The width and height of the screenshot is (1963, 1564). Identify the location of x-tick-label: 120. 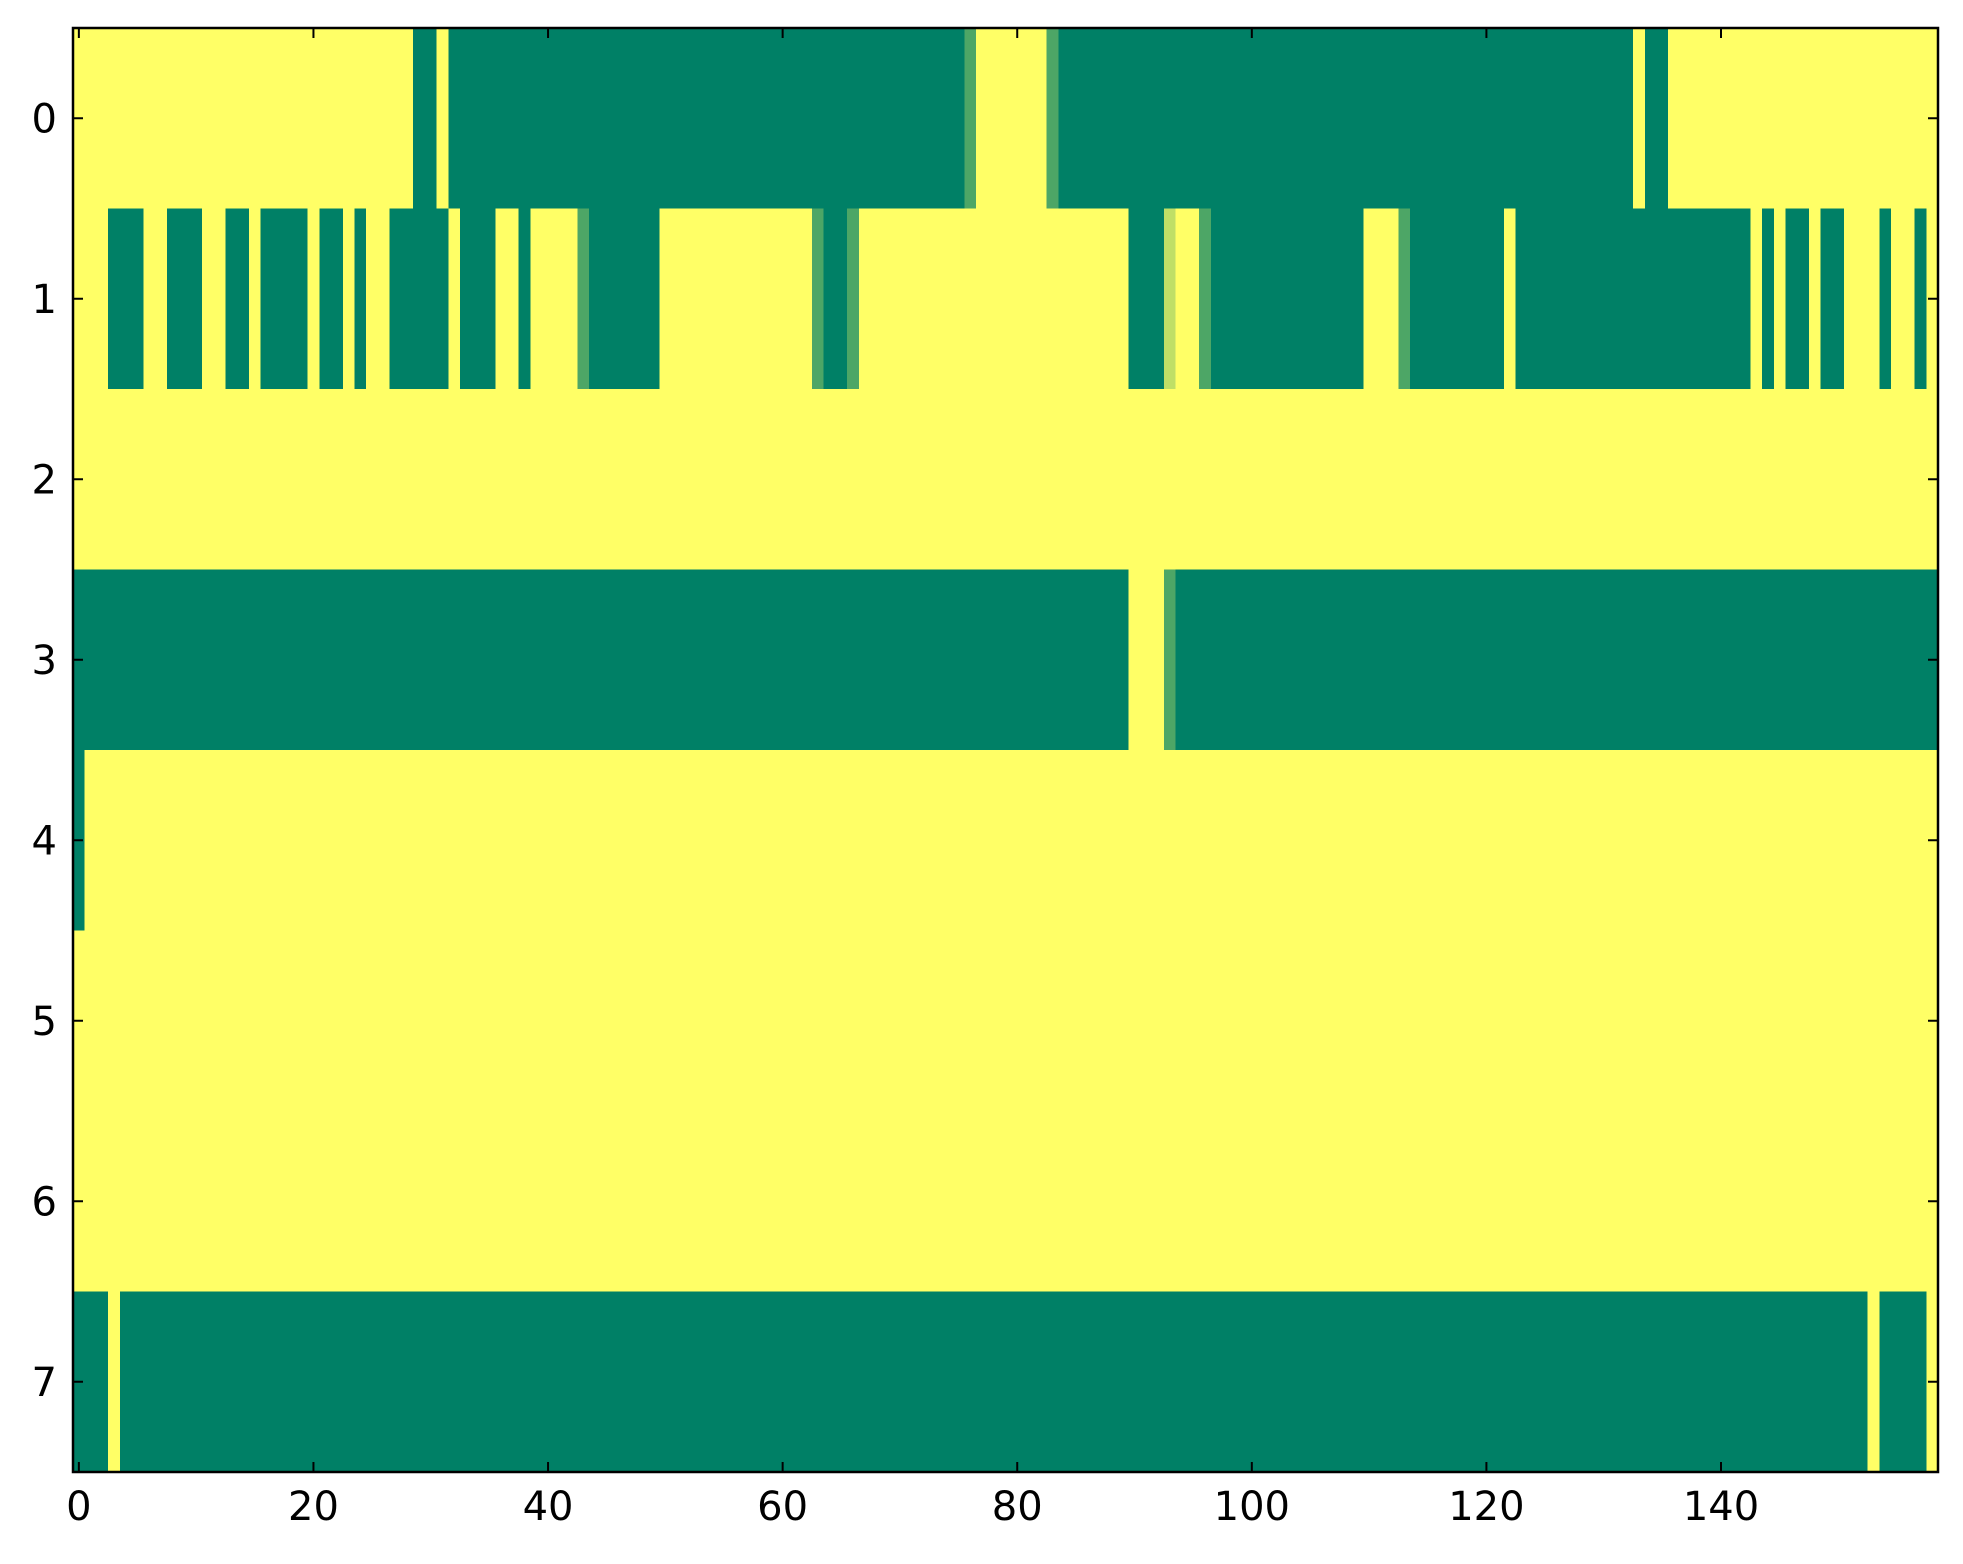
(1486, 1507).